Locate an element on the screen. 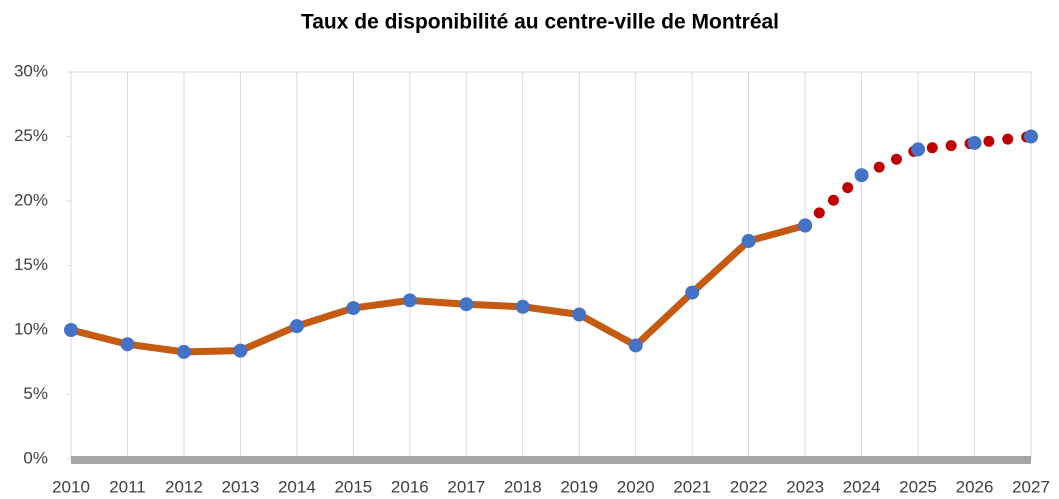 Image resolution: width=1059 pixels, height=499 pixels. x-tick-label: 2022 is located at coordinates (749, 486).